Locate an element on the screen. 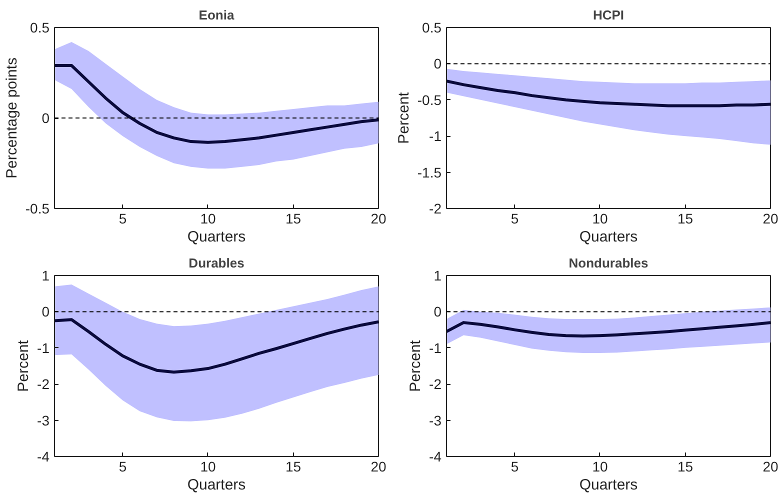 This screenshot has width=784, height=496. chart-title: Nondurables is located at coordinates (608, 263).